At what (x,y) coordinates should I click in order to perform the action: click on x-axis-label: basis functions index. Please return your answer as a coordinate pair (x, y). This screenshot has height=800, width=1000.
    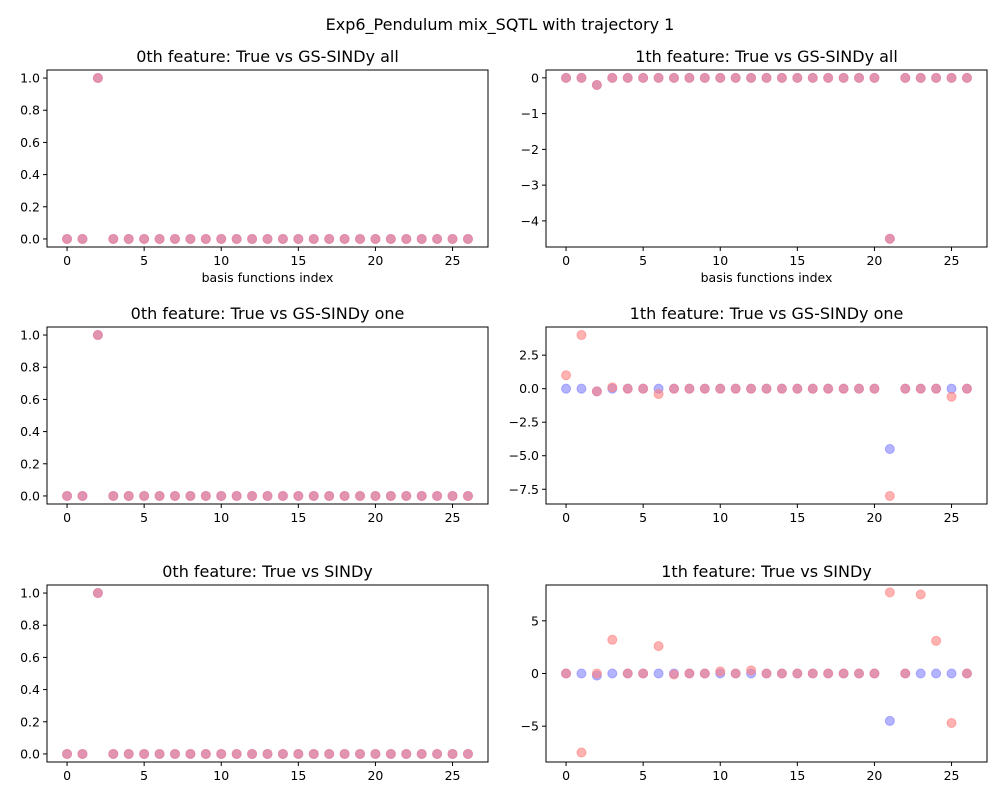
    Looking at the image, I should click on (268, 277).